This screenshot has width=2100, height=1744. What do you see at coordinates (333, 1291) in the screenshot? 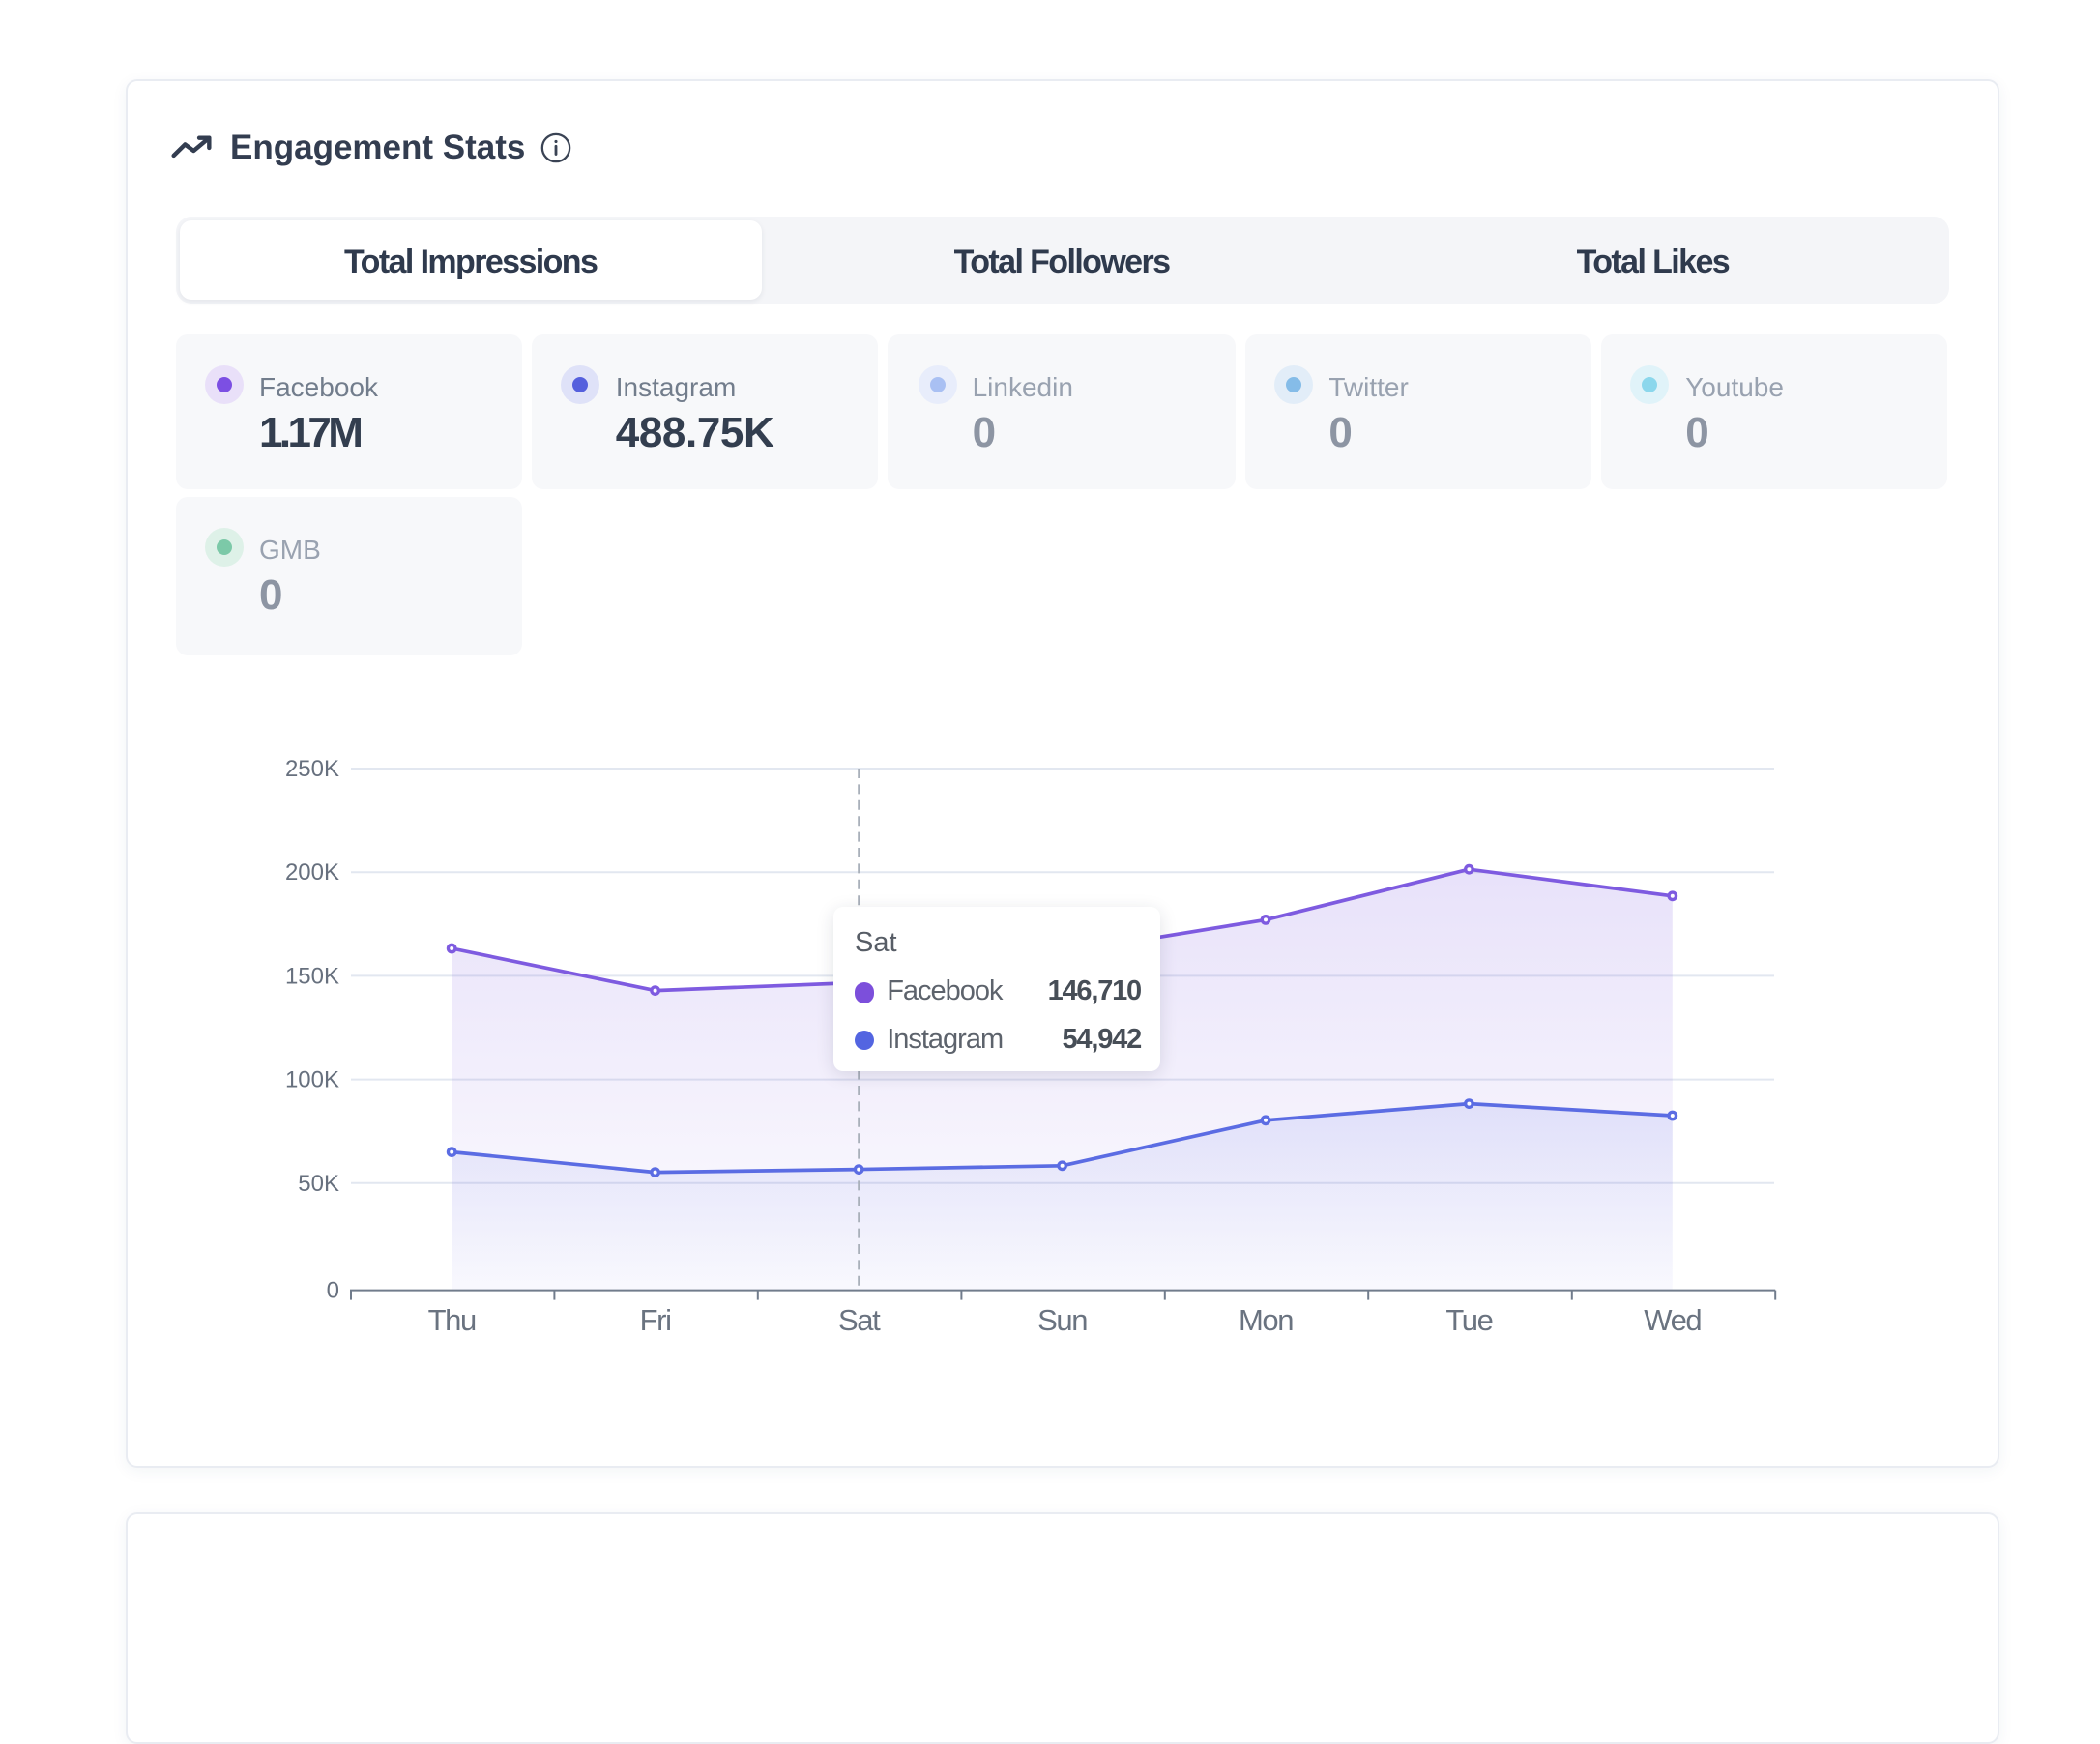
I see `svg-text: 0` at bounding box center [333, 1291].